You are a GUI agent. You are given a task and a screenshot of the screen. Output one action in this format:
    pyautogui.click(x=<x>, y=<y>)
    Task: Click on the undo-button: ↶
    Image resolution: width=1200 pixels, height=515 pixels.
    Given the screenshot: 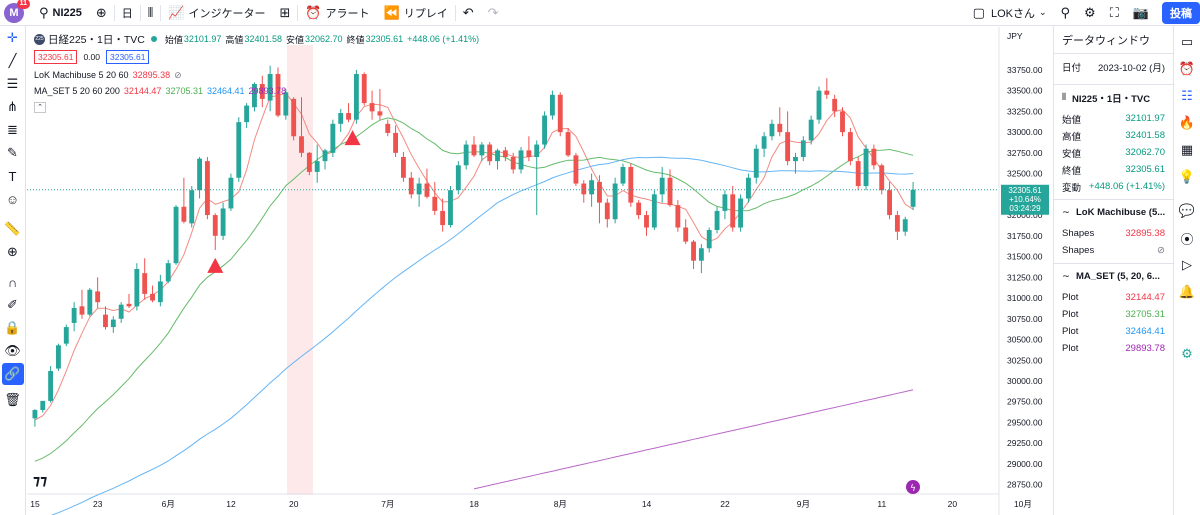 What is the action you would take?
    pyautogui.click(x=468, y=13)
    